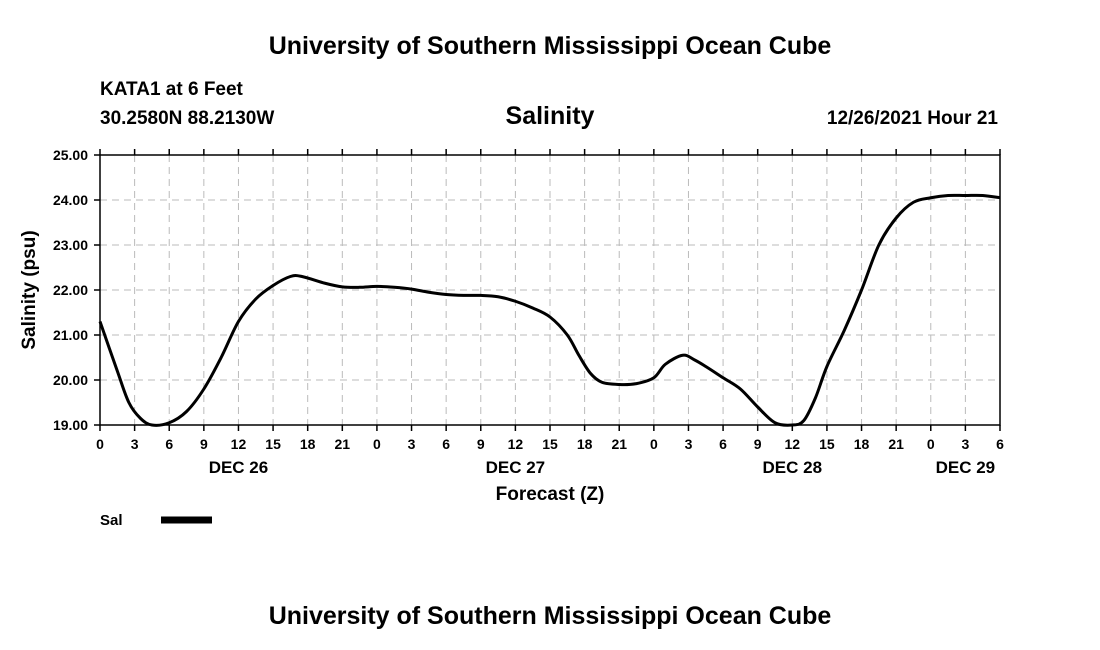  What do you see at coordinates (70, 335) in the screenshot?
I see `y-tick-label: 21.00` at bounding box center [70, 335].